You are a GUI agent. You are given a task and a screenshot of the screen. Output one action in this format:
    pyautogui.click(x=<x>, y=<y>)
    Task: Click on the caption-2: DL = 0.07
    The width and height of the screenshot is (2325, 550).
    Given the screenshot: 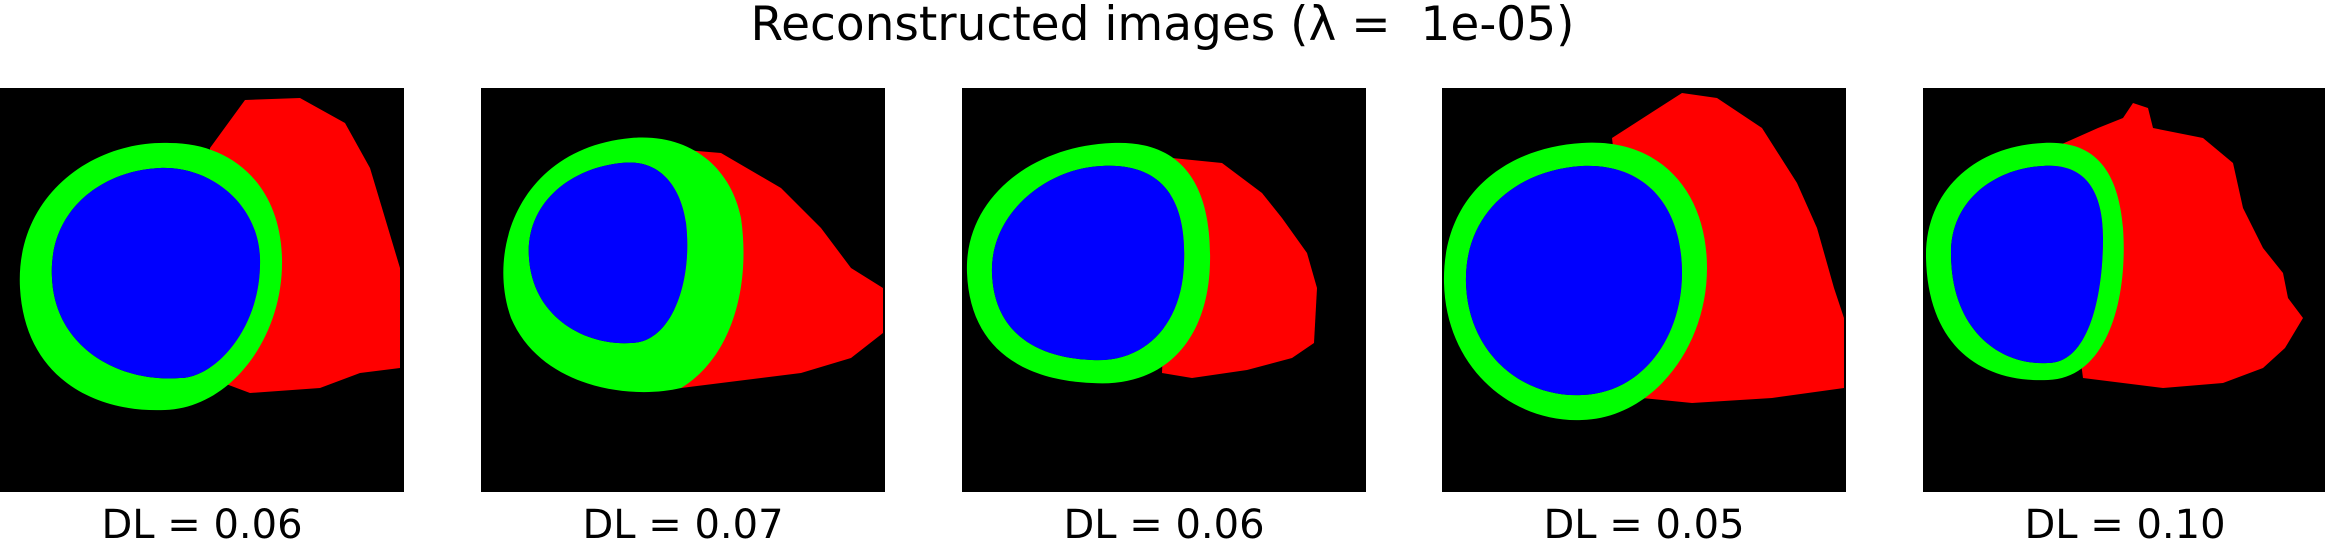 What is the action you would take?
    pyautogui.click(x=683, y=525)
    